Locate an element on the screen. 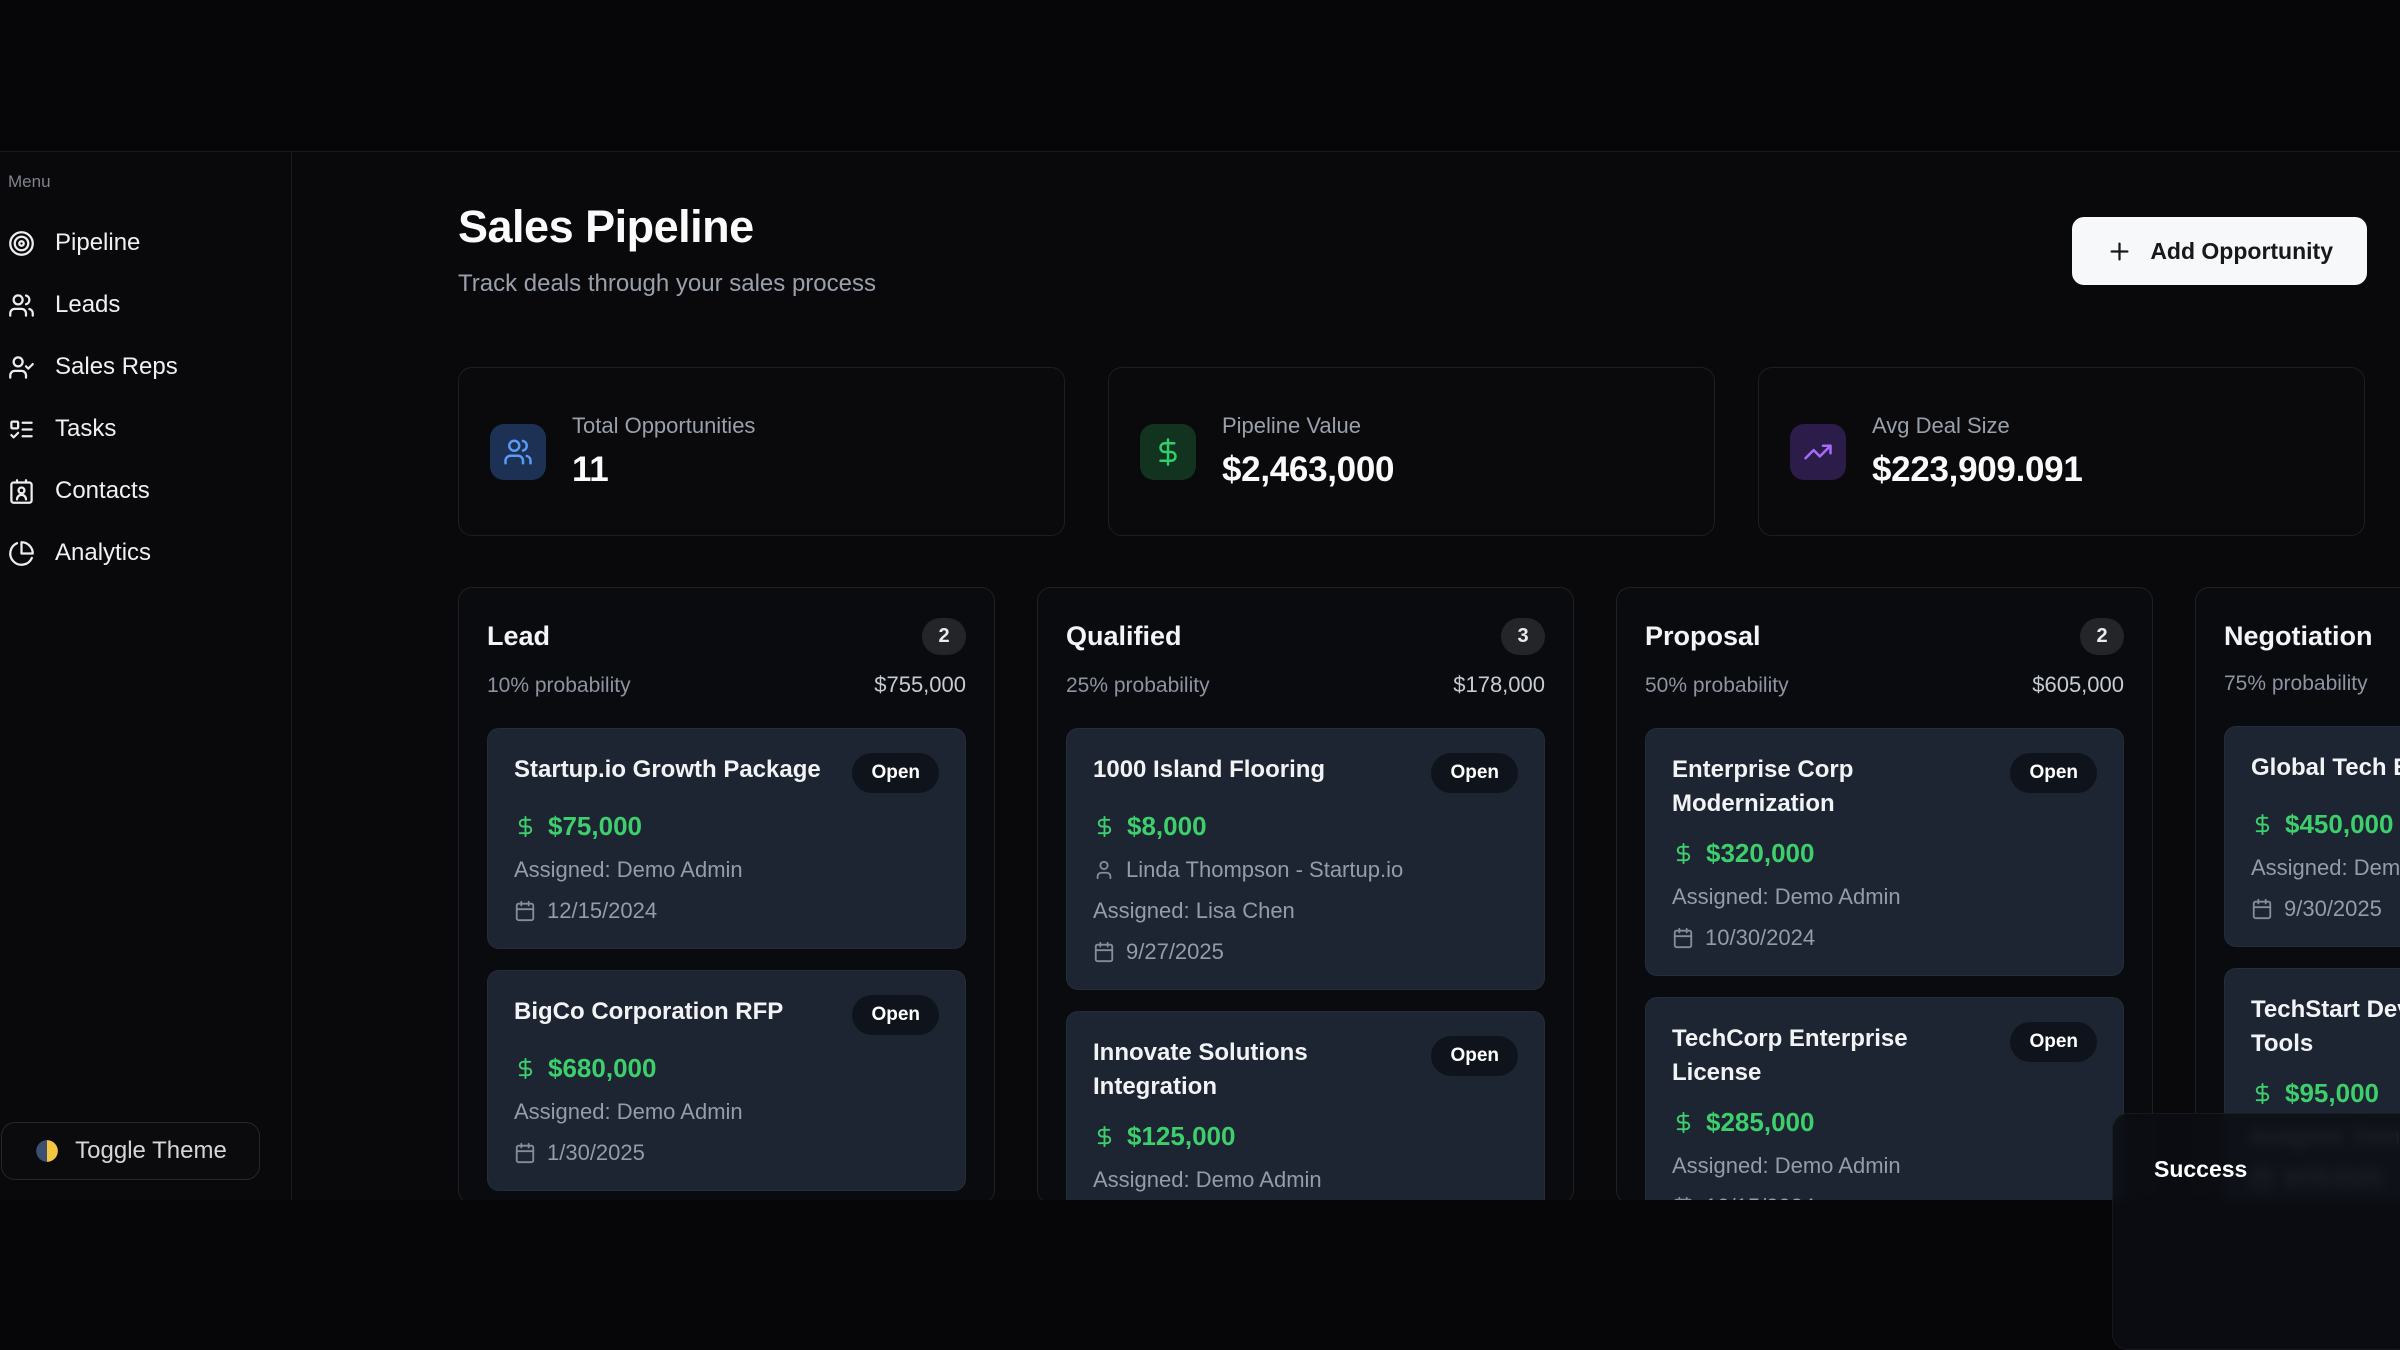  card-title: Startup.io Growth Package is located at coordinates (667, 769).